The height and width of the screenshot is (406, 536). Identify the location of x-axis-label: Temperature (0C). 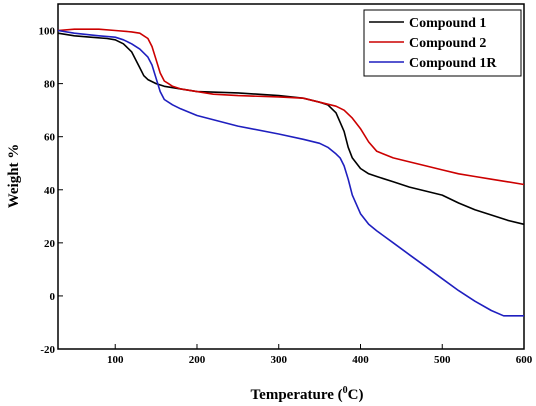
(307, 394).